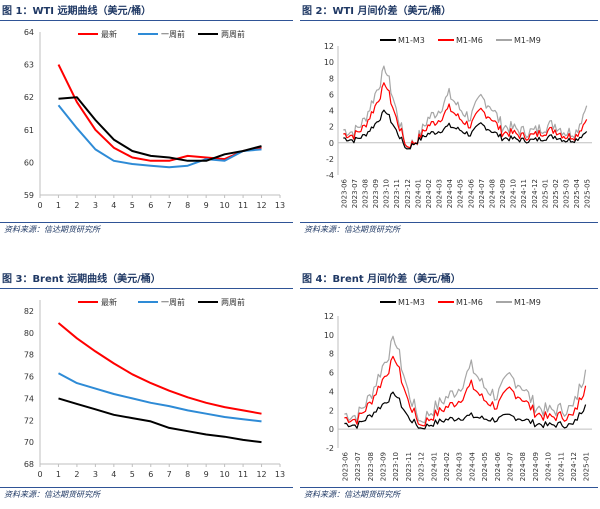 This screenshot has width=600, height=509. Describe the element at coordinates (29, 162) in the screenshot. I see `y-tick-label: 60` at that location.